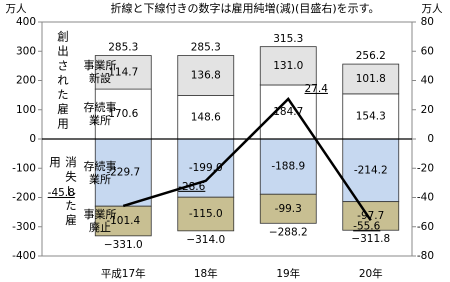 The image size is (450, 282). Describe the element at coordinates (26, 22) in the screenshot. I see `y-tick-label: 400` at that location.